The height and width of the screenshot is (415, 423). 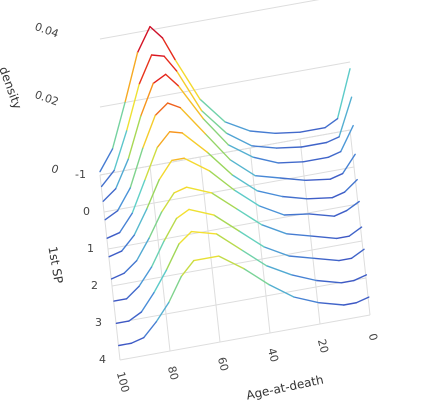 I want to click on z-tick-label: 0.02, so click(x=46, y=98).